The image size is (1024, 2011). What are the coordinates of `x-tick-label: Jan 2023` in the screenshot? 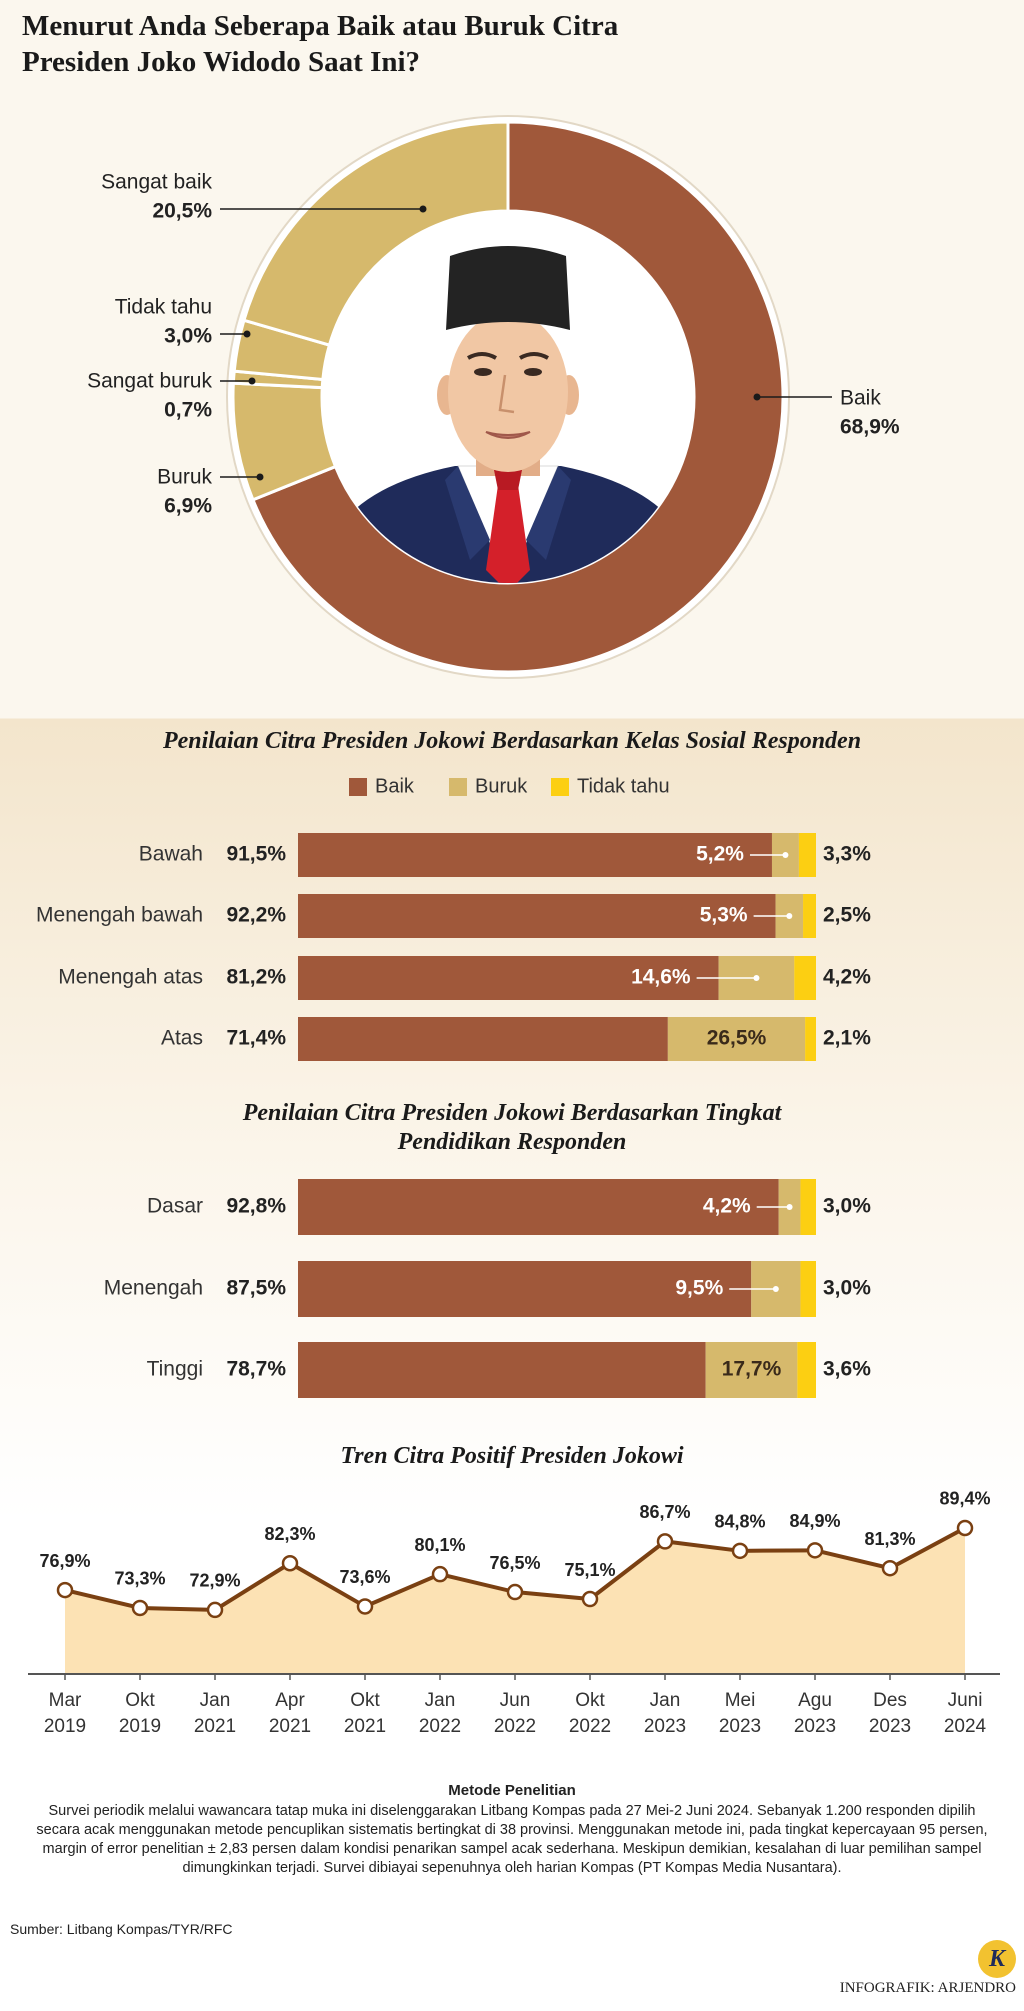 It's located at (665, 1713).